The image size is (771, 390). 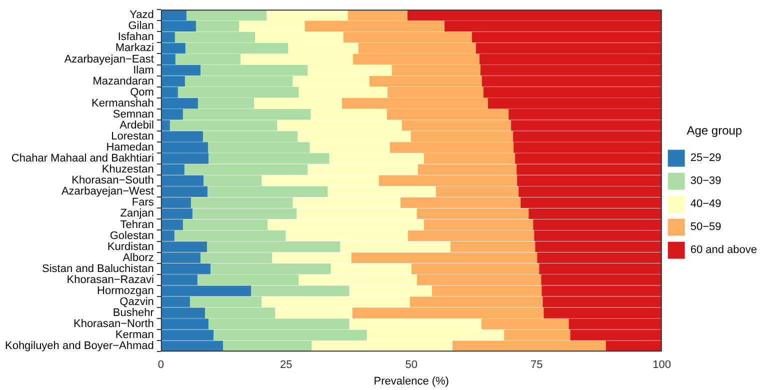 What do you see at coordinates (130, 148) in the screenshot?
I see `y-tick-label: Hamedan` at bounding box center [130, 148].